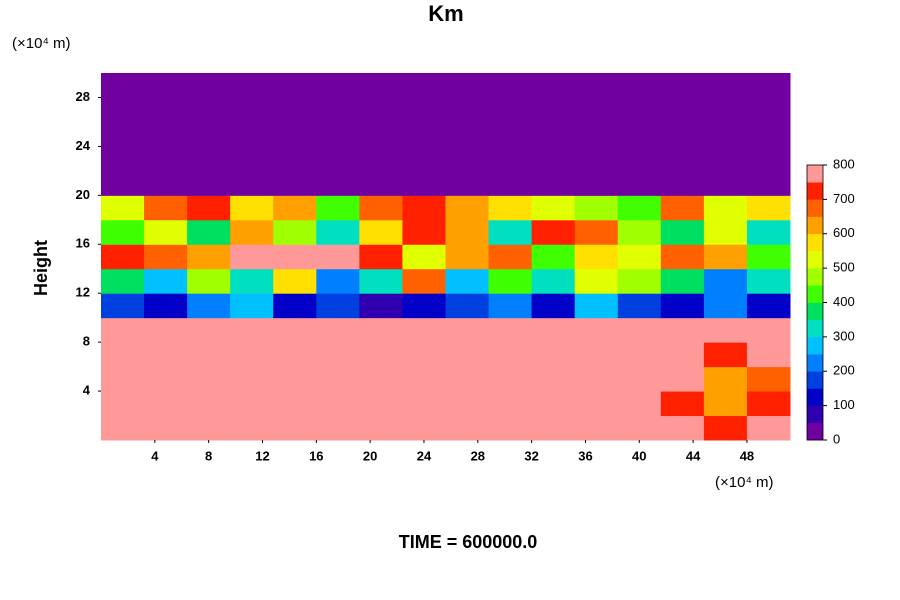 The image size is (900, 600). I want to click on y-tick-label: 28, so click(83, 96).